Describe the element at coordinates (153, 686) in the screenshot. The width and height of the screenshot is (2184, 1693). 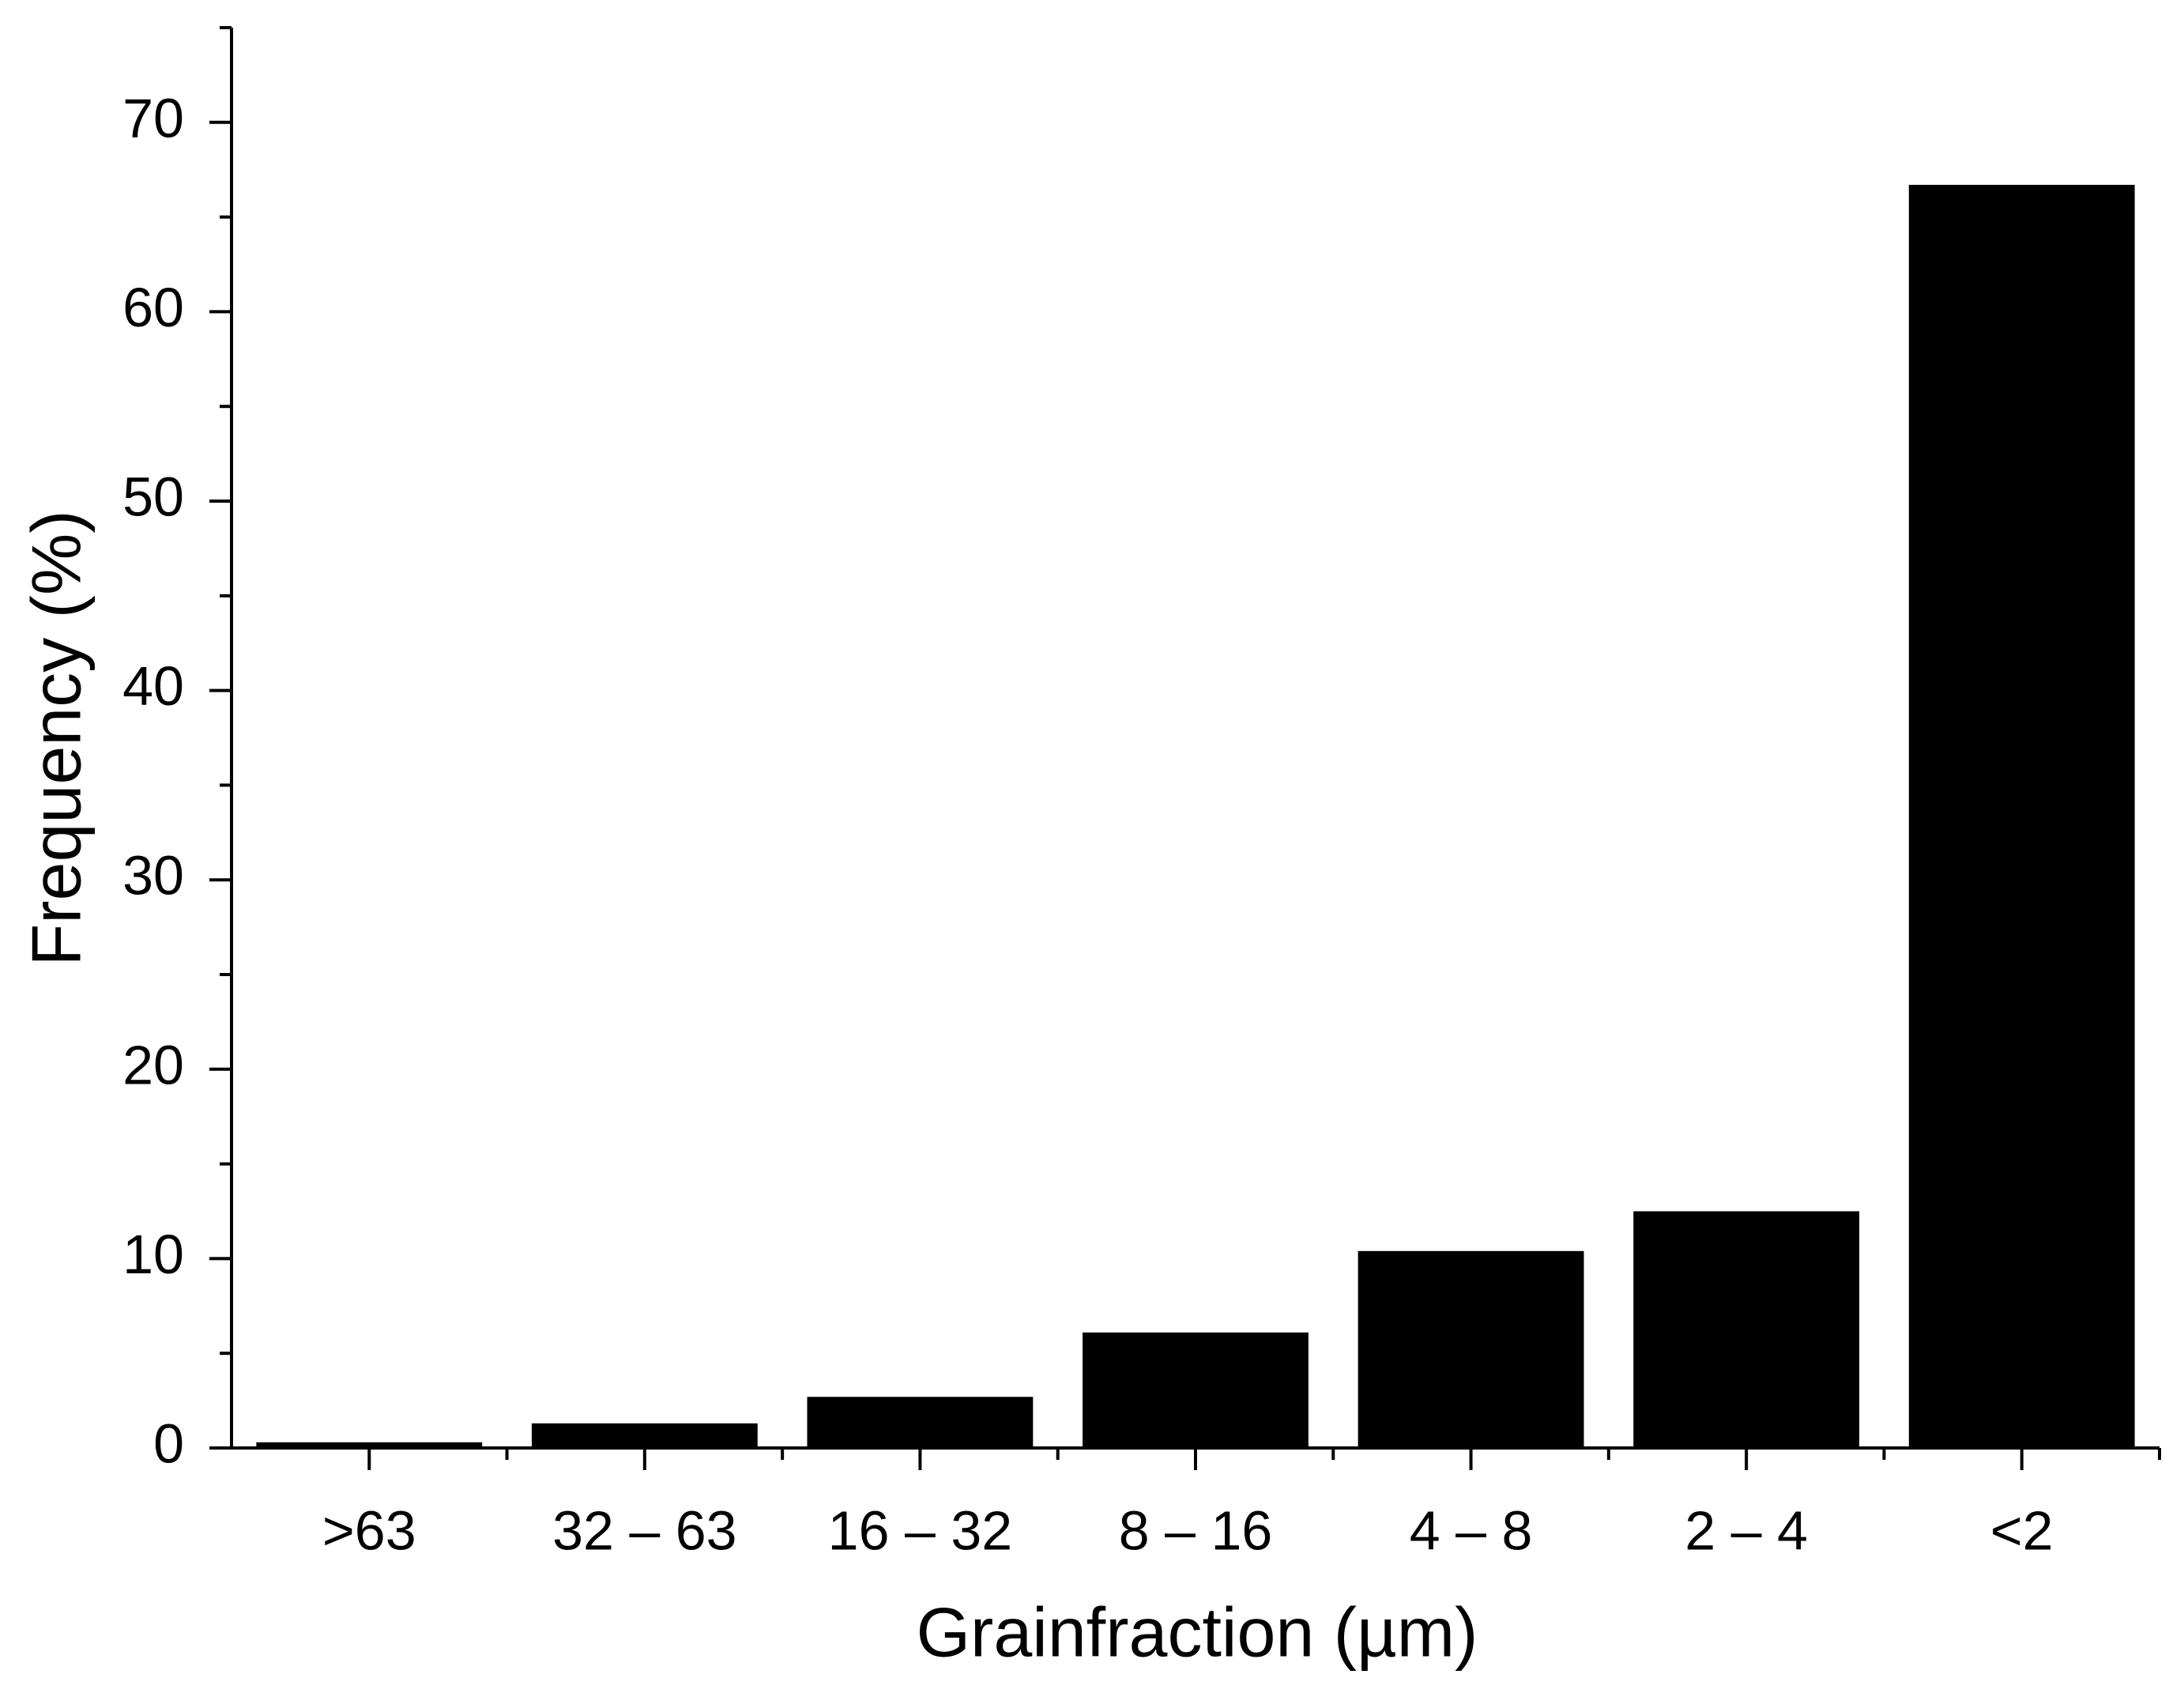
I see `y-tick-label: 40` at that location.